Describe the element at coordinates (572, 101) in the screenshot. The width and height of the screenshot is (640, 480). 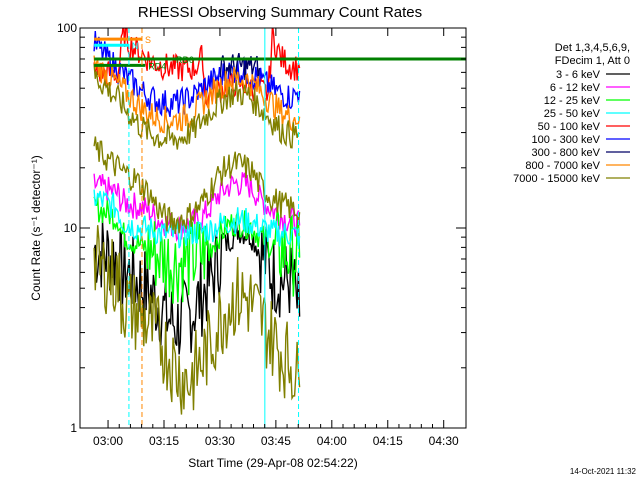
I see `legend-entry-2: 12 - 25 keV` at that location.